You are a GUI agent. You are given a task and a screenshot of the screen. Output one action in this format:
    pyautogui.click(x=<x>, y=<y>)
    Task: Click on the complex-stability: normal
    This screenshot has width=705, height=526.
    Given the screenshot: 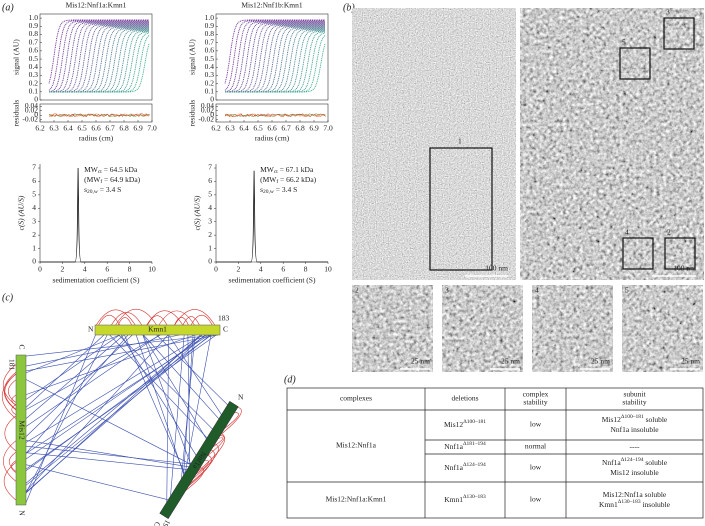 What is the action you would take?
    pyautogui.click(x=535, y=446)
    